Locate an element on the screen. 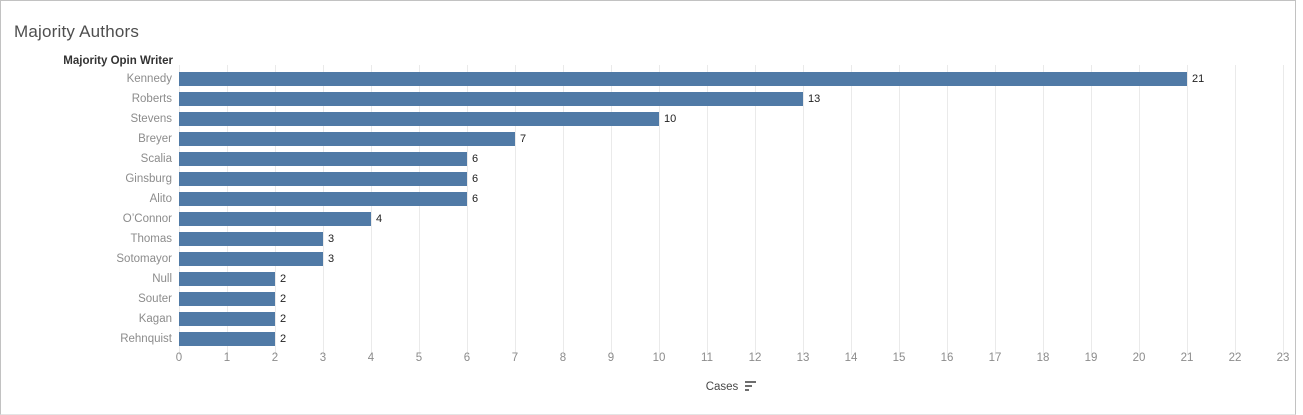 Image resolution: width=1303 pixels, height=415 pixels. bar-row: Null 2 is located at coordinates (648, 279).